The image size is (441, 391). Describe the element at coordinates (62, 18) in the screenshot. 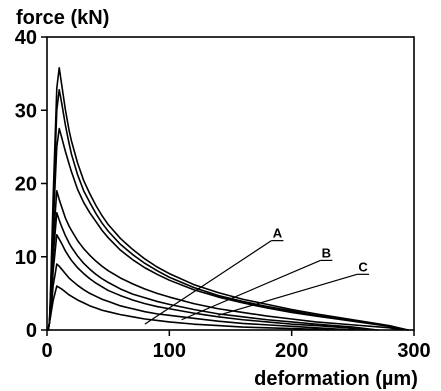

I see `y-axis-title: force (kN)` at that location.